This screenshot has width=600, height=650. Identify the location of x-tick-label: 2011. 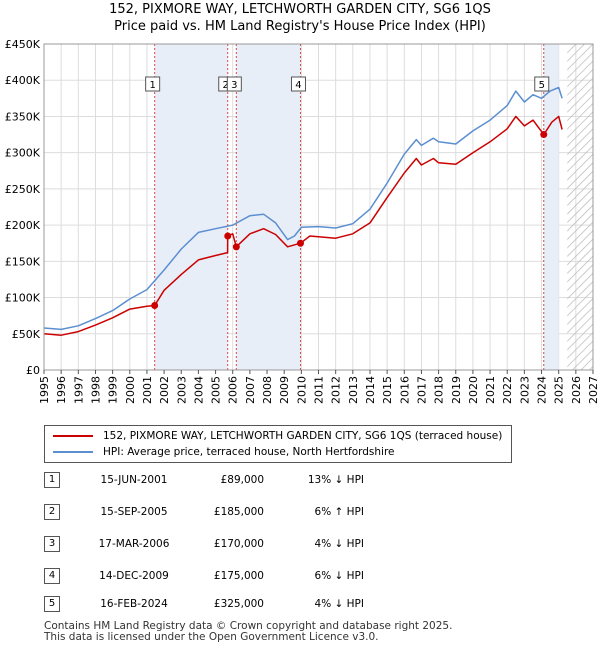
(319, 390).